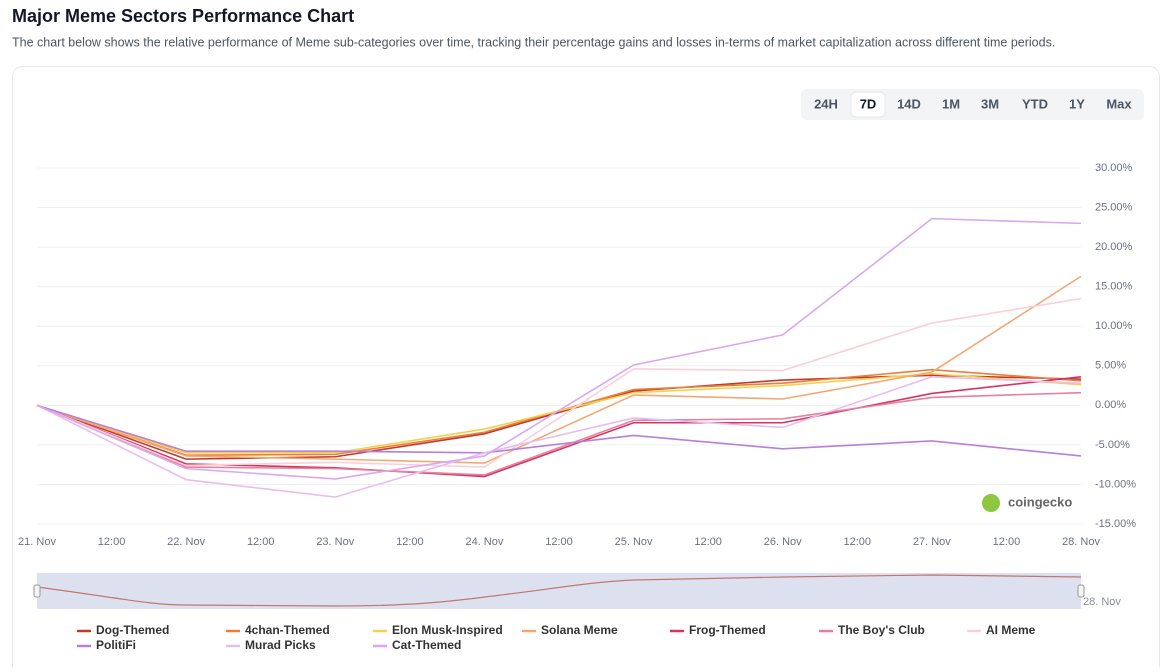 The width and height of the screenshot is (1170, 672). What do you see at coordinates (579, 630) in the screenshot?
I see `legend-label: Solana Meme` at bounding box center [579, 630].